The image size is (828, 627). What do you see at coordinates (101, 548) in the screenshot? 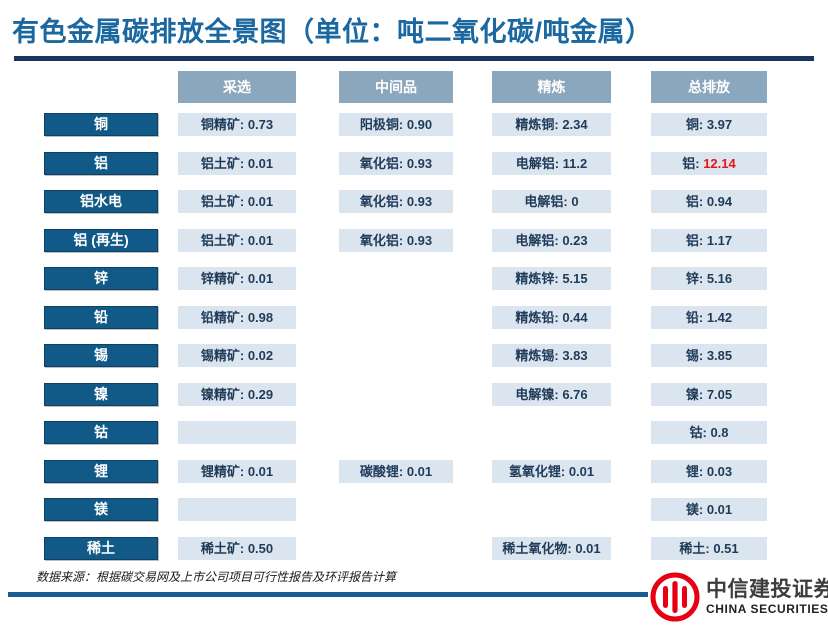
I see `row-label: 稀土` at bounding box center [101, 548].